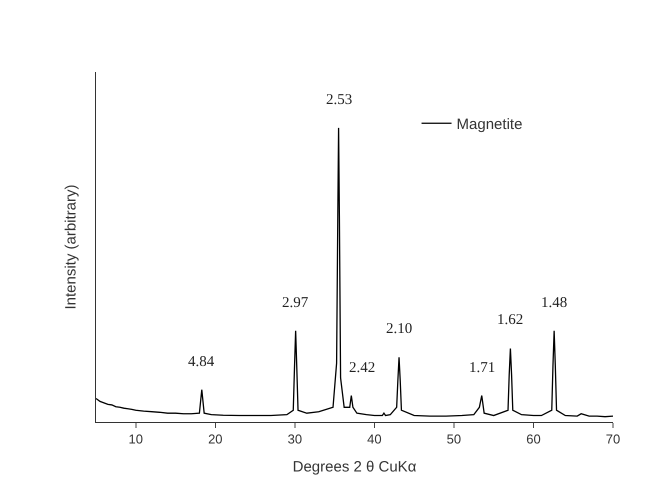 Image resolution: width=660 pixels, height=489 pixels. Describe the element at coordinates (554, 303) in the screenshot. I see `annotation: 1.48` at that location.